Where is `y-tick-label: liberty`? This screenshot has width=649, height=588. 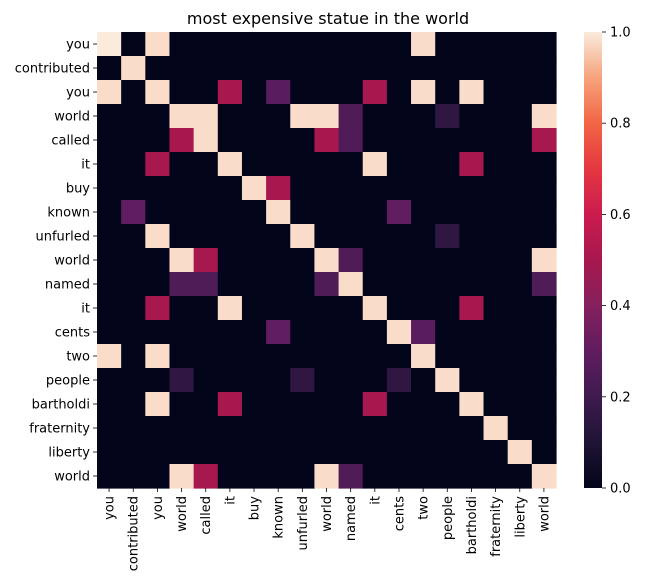 y-tick-label: liberty is located at coordinates (69, 453).